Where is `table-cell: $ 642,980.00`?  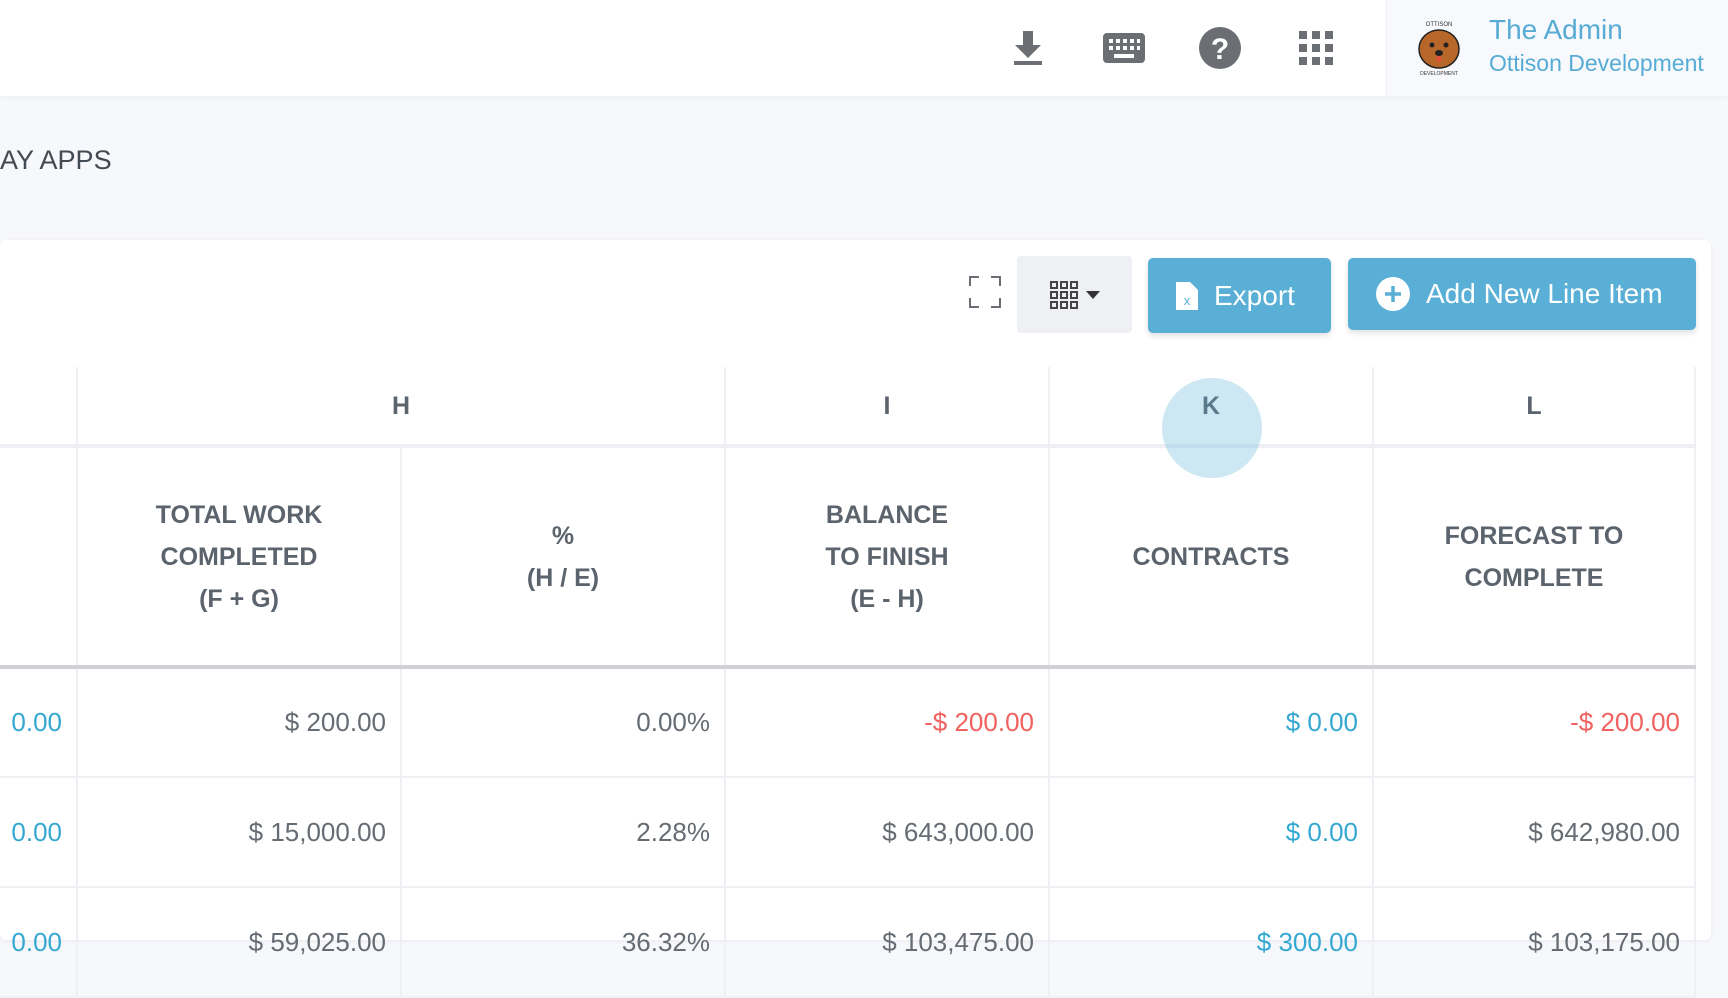
table-cell: $ 642,980.00 is located at coordinates (1534, 832).